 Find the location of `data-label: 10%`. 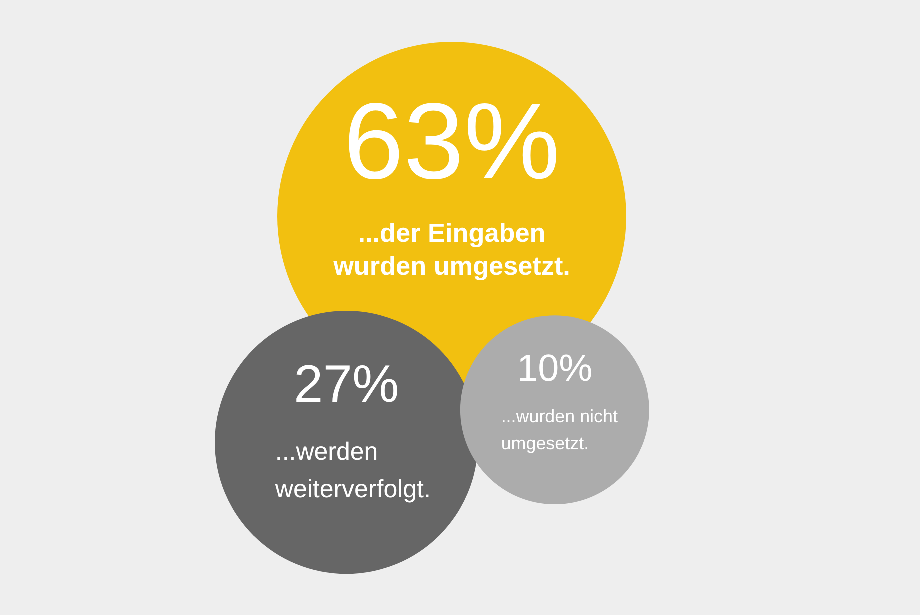

data-label: 10% is located at coordinates (555, 369).